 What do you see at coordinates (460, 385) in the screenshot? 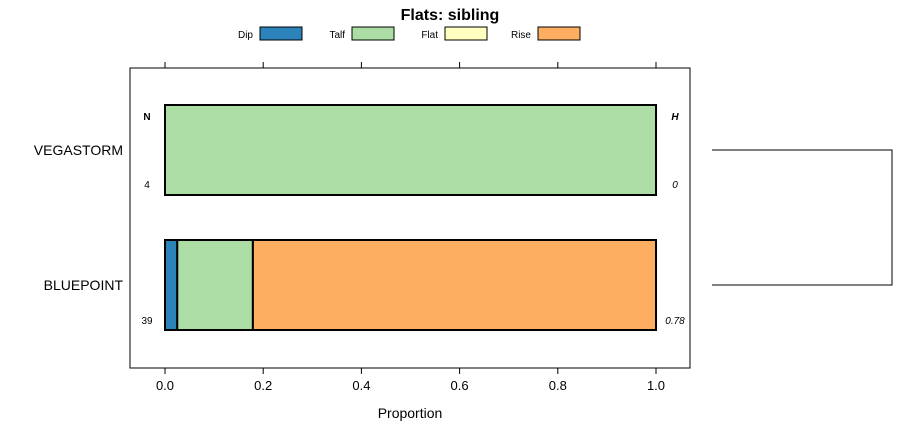
I see `x-tick-label: 0.6` at bounding box center [460, 385].